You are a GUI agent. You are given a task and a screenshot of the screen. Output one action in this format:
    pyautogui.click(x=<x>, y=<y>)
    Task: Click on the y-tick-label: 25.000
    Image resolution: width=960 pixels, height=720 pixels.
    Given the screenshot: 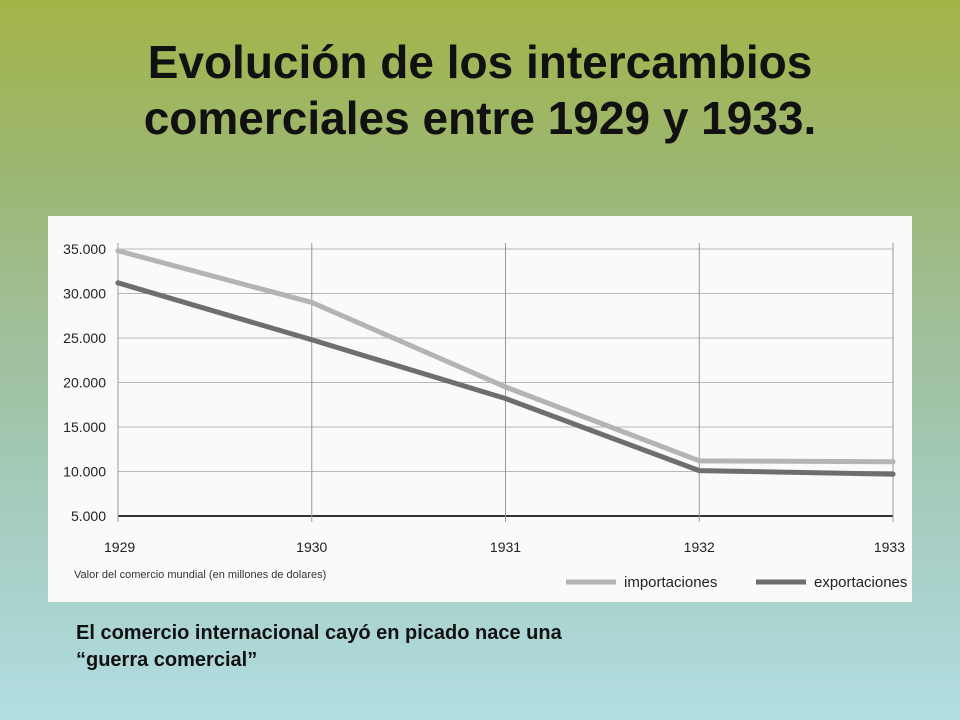 What is the action you would take?
    pyautogui.click(x=84, y=338)
    